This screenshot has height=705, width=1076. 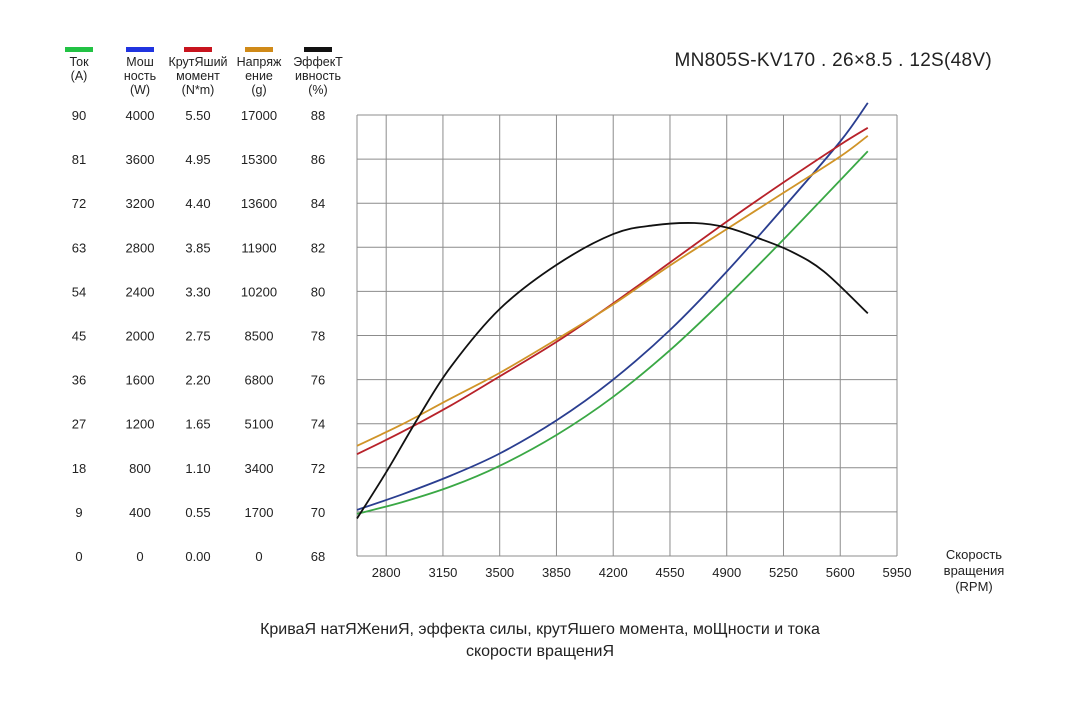 I want to click on x-tick-label: 5950, so click(x=897, y=572).